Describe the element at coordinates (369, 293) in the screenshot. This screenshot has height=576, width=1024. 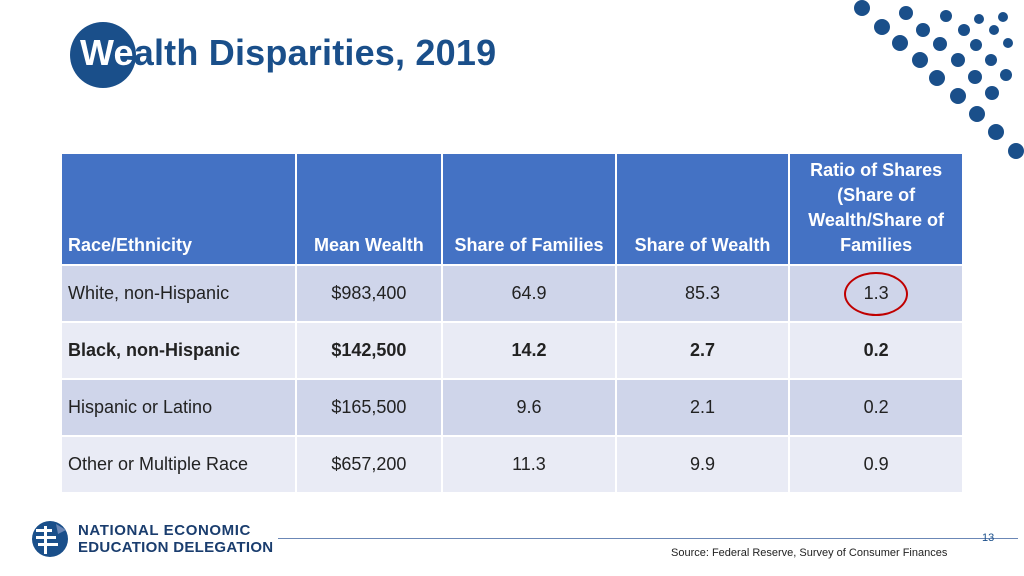
I see `cell-mean-wealth: $983,400` at that location.